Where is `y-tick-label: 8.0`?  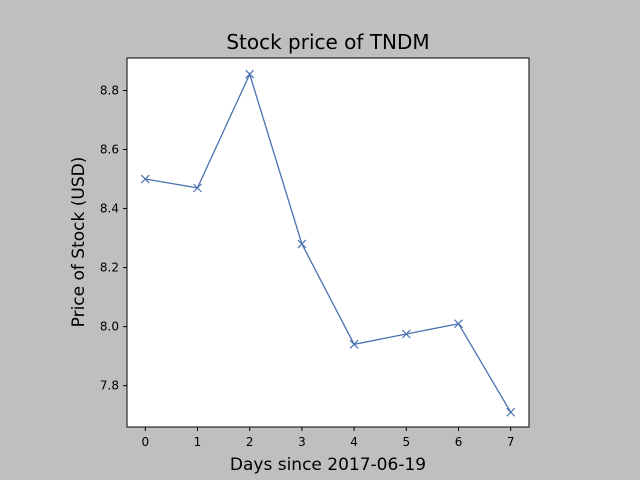 y-tick-label: 8.0 is located at coordinates (109, 327).